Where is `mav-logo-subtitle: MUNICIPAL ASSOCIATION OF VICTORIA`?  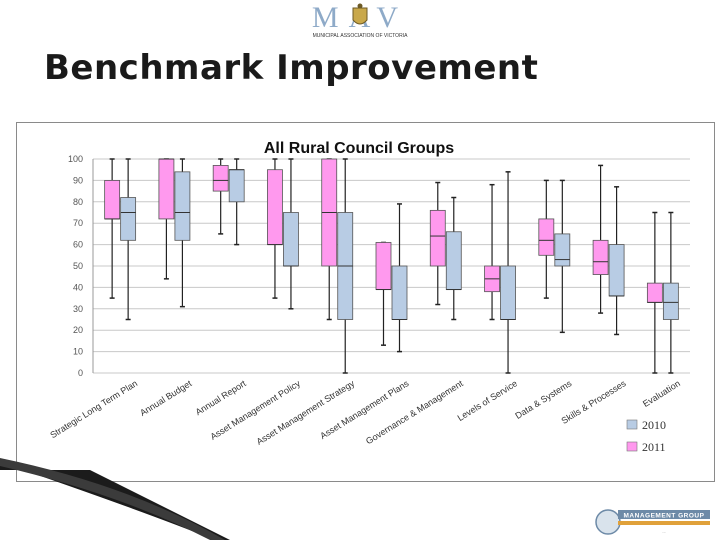
mav-logo-subtitle: MUNICIPAL ASSOCIATION OF VICTORIA is located at coordinates (360, 36).